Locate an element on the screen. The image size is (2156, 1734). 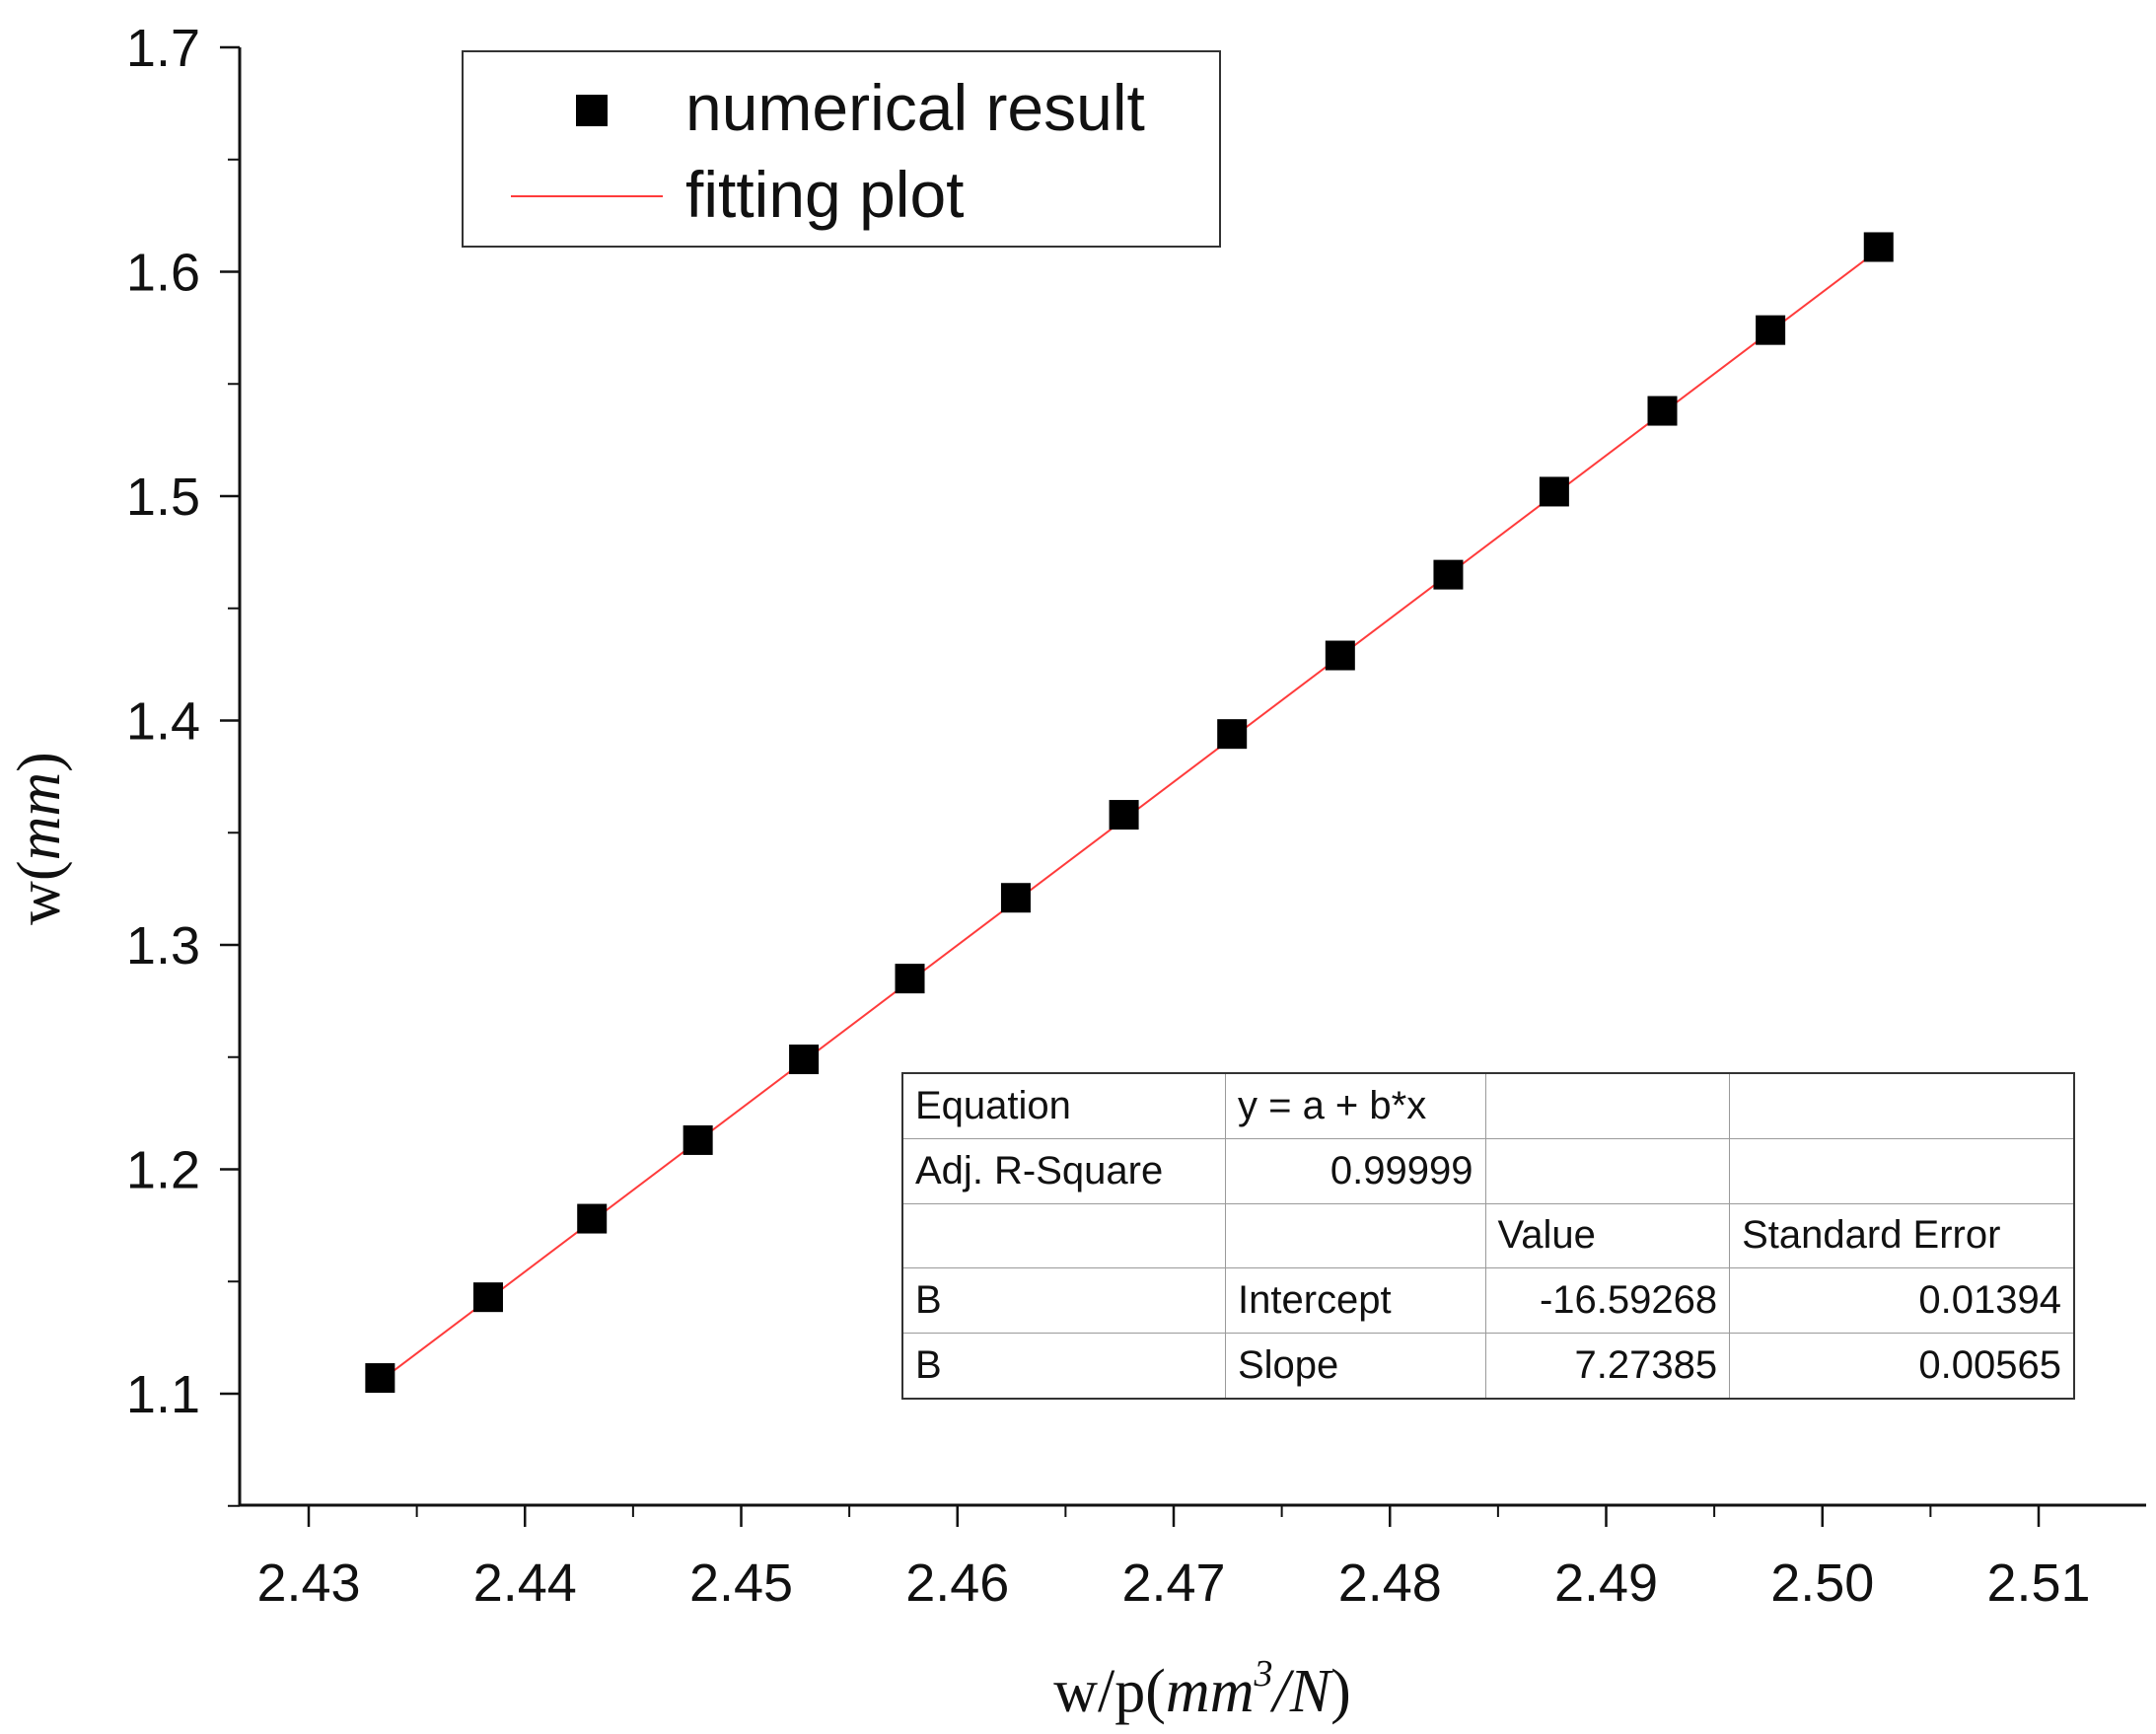
table-cell: Standard Error is located at coordinates (1902, 1235).